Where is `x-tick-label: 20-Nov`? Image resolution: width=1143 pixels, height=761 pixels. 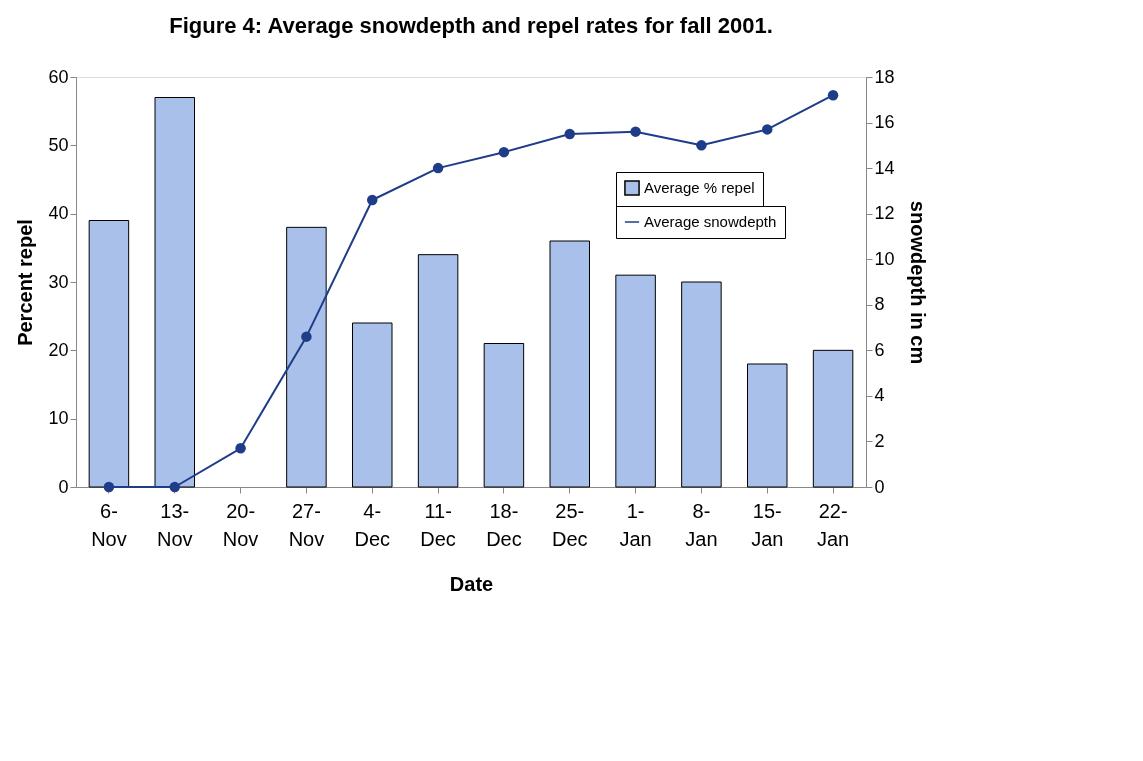 x-tick-label: 20-Nov is located at coordinates (240, 524).